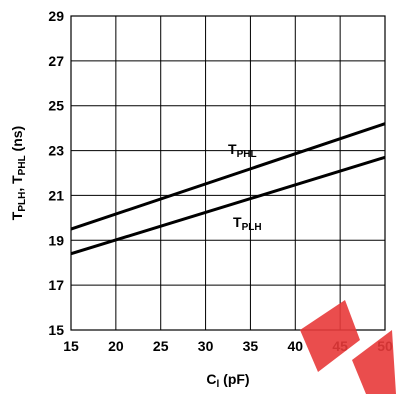  I want to click on y-tick-label: 15, so click(56, 330).